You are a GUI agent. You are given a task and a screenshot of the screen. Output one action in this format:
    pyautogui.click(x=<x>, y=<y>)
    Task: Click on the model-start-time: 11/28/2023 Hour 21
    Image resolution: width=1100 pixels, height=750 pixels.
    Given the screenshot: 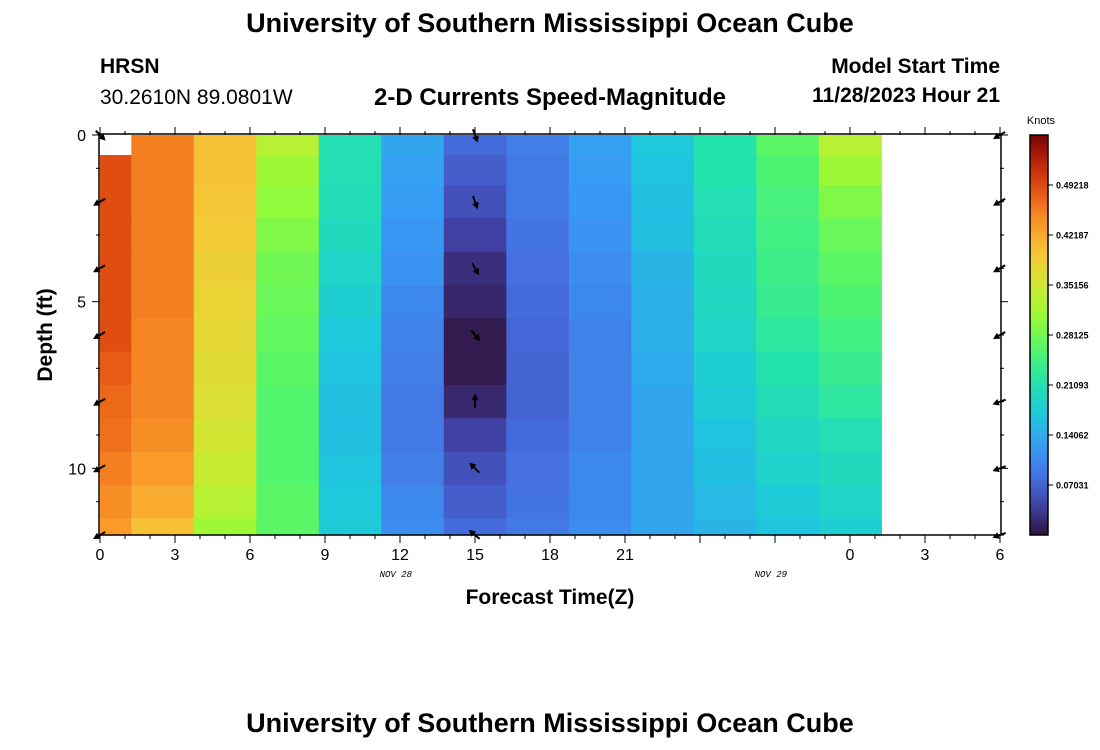 What is the action you would take?
    pyautogui.click(x=906, y=95)
    